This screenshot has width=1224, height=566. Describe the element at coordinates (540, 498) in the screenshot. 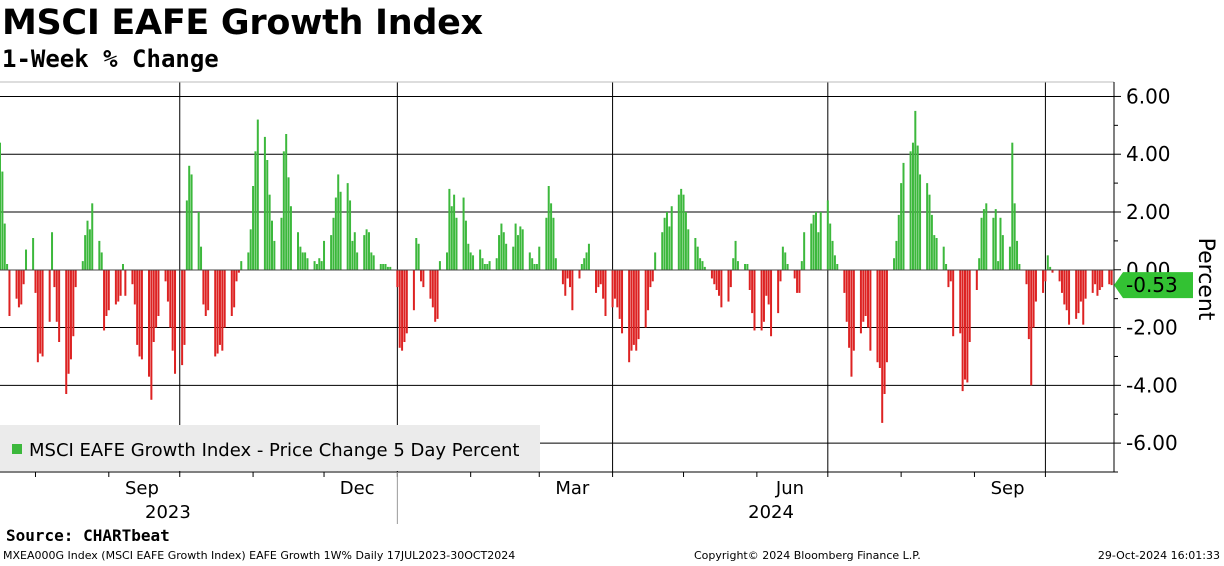

I see `x-axis: Sep Dec Mar Jun Sep 2023 2024` at that location.